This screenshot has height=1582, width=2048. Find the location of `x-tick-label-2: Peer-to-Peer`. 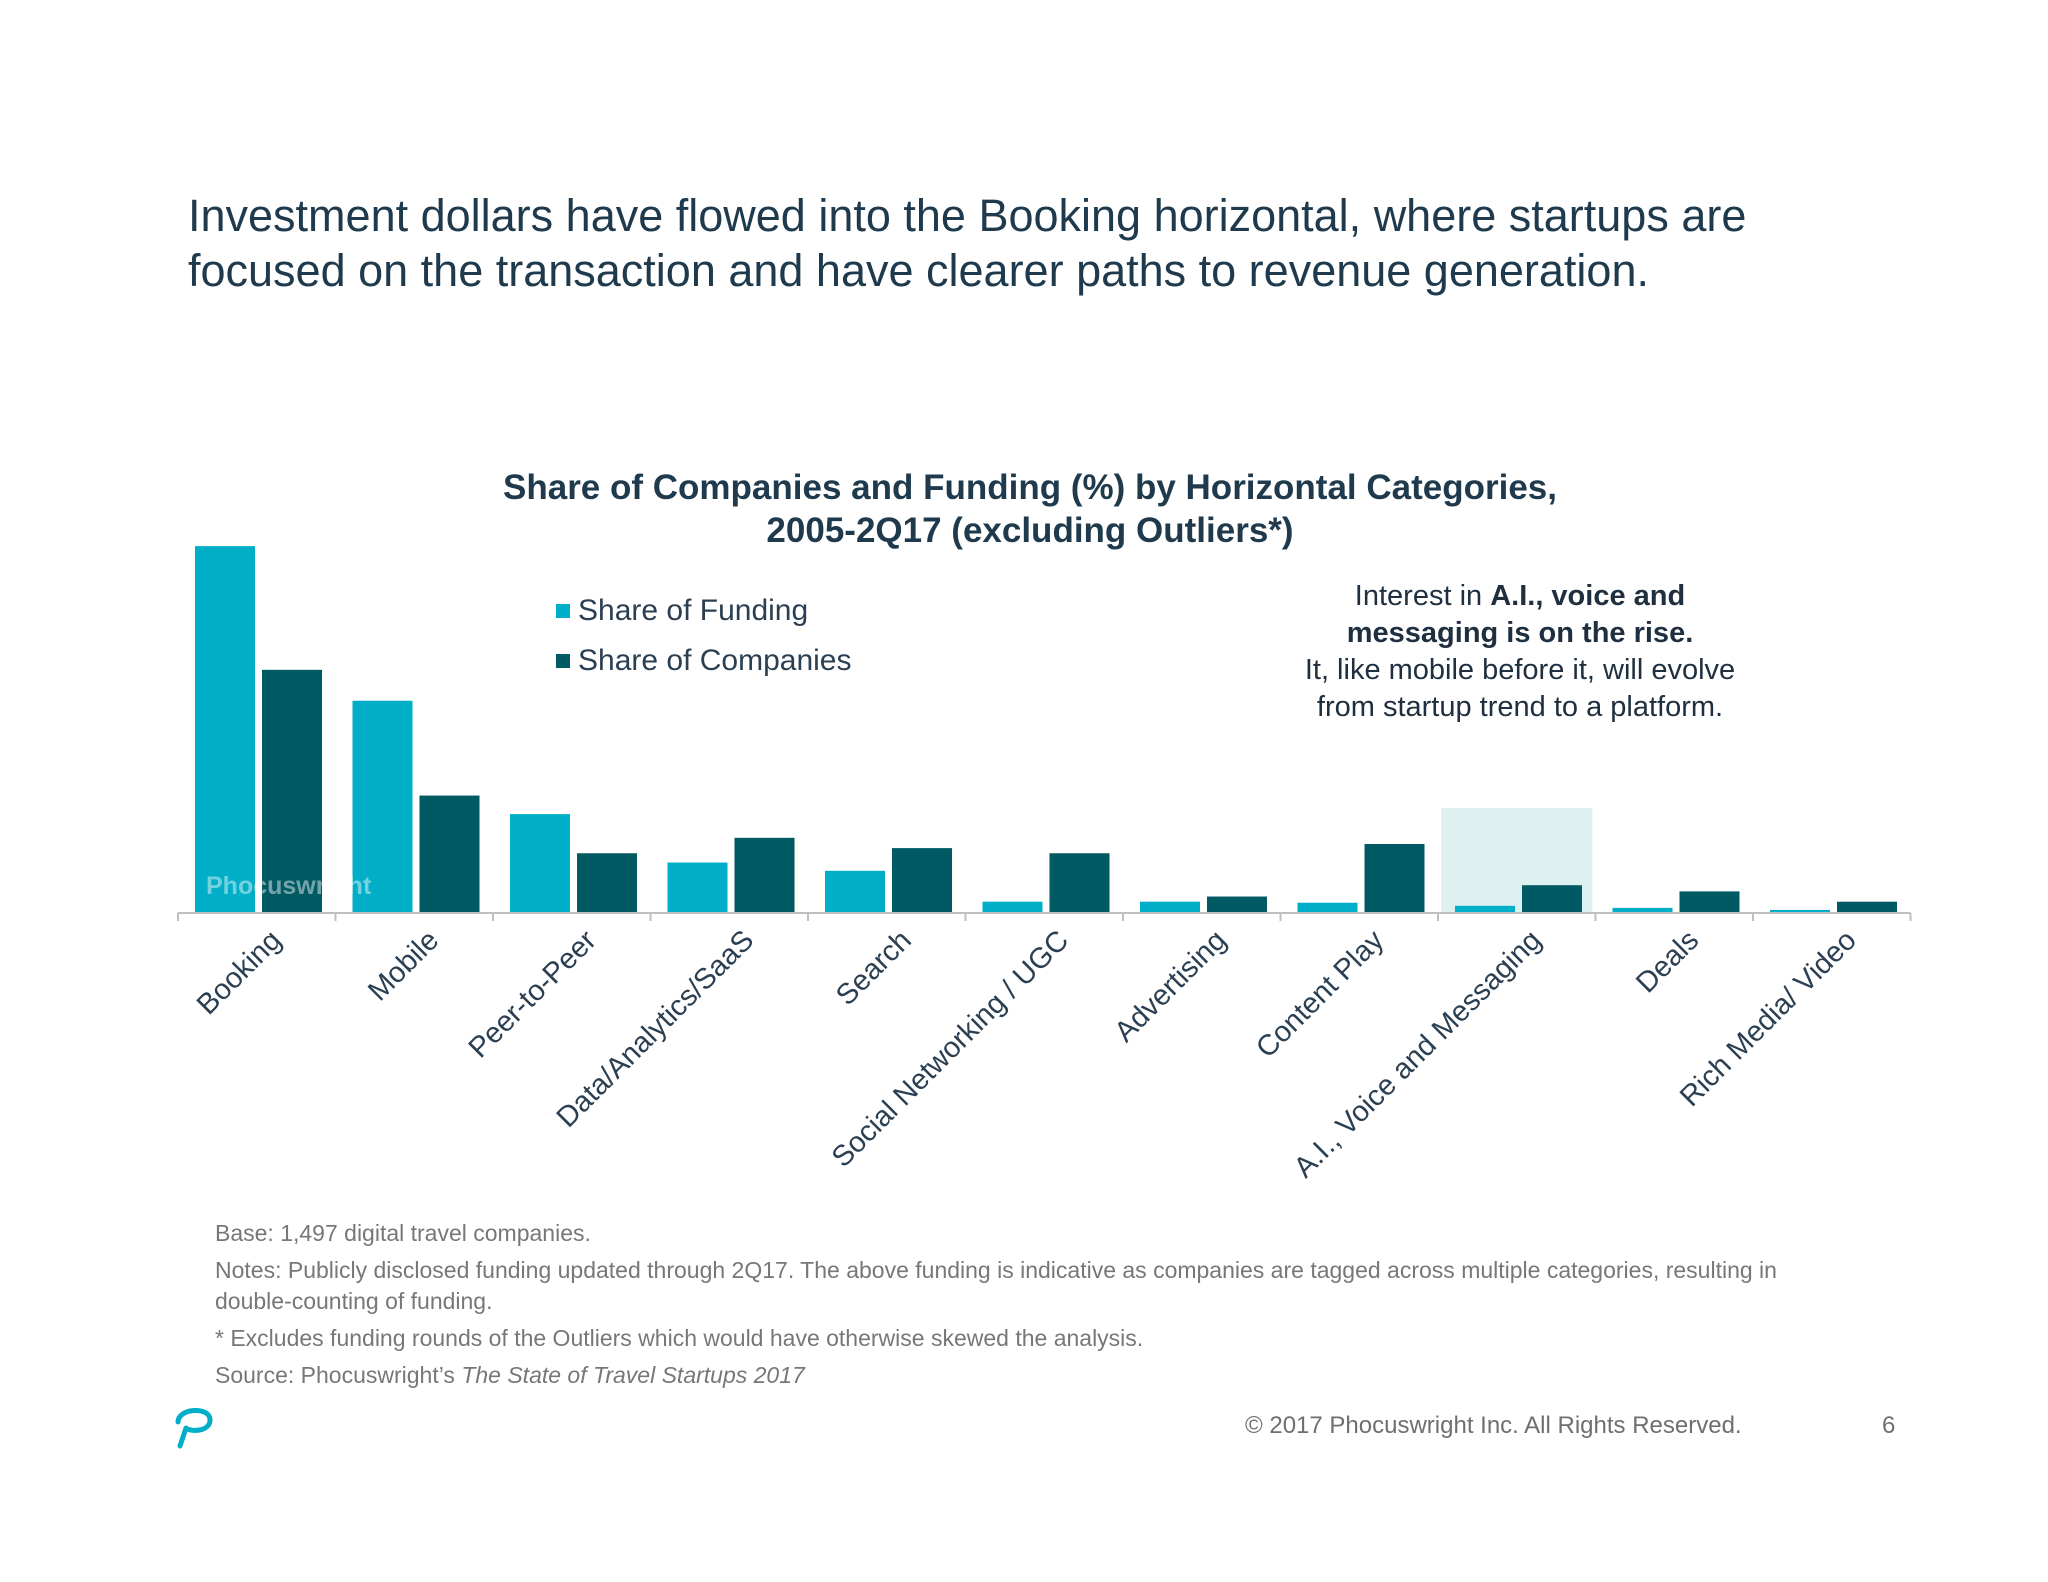

x-tick-label-2: Peer-to-Peer is located at coordinates (533, 994).